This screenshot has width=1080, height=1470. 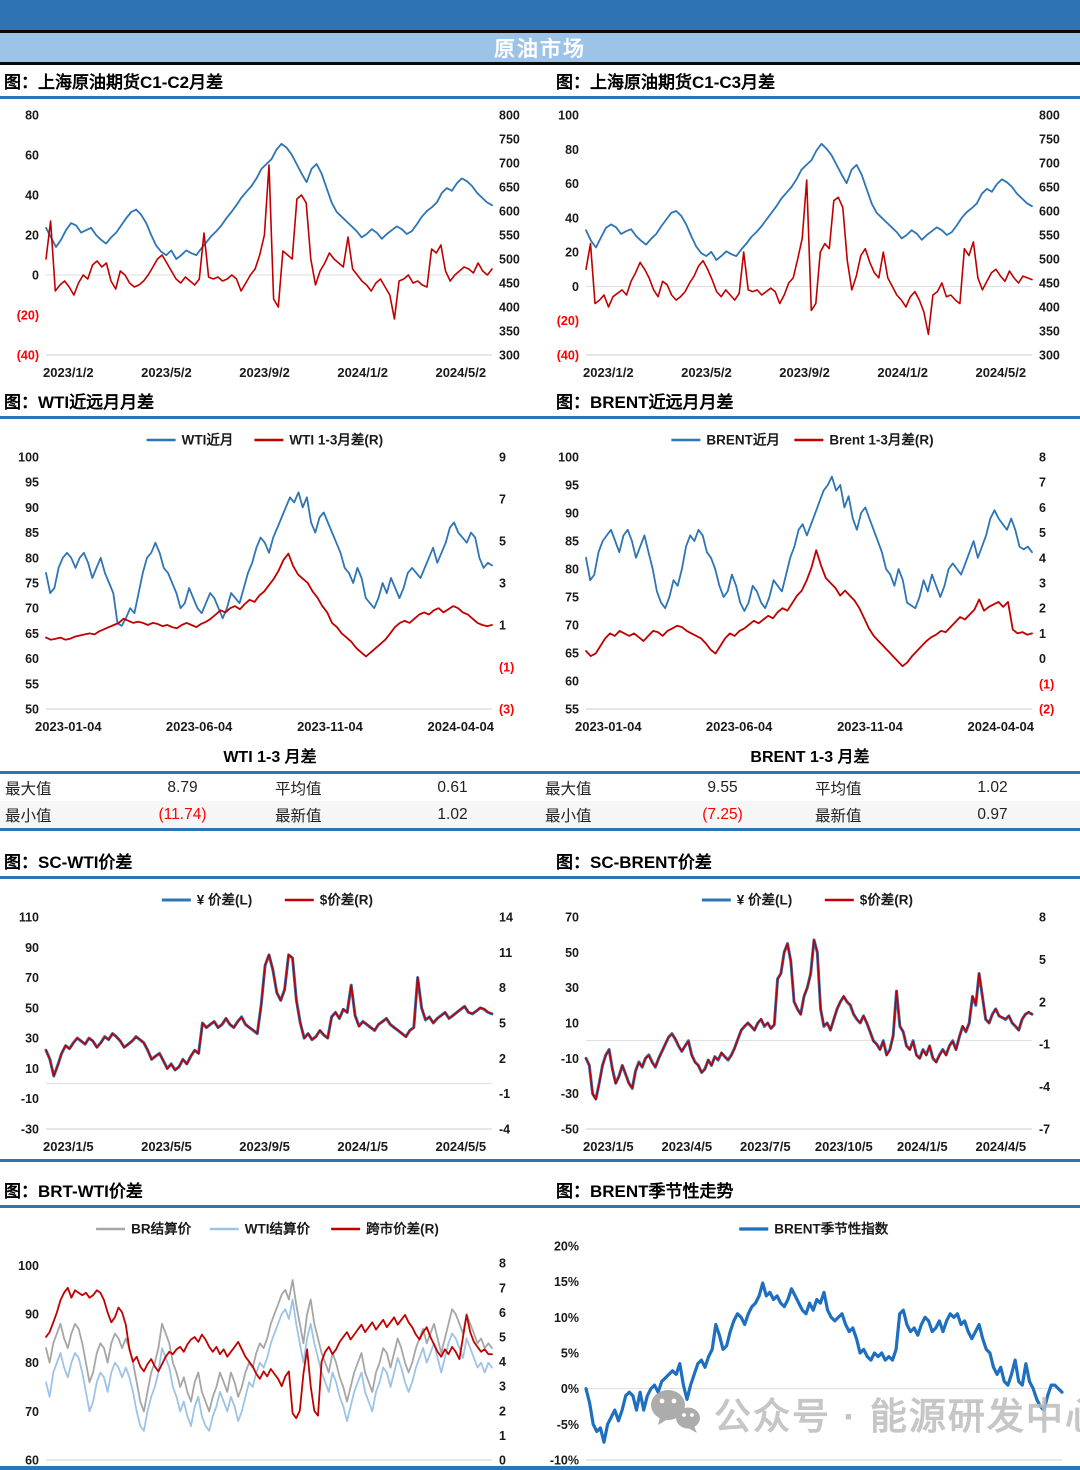 I want to click on axis-tick-label: 7, so click(x=1042, y=483).